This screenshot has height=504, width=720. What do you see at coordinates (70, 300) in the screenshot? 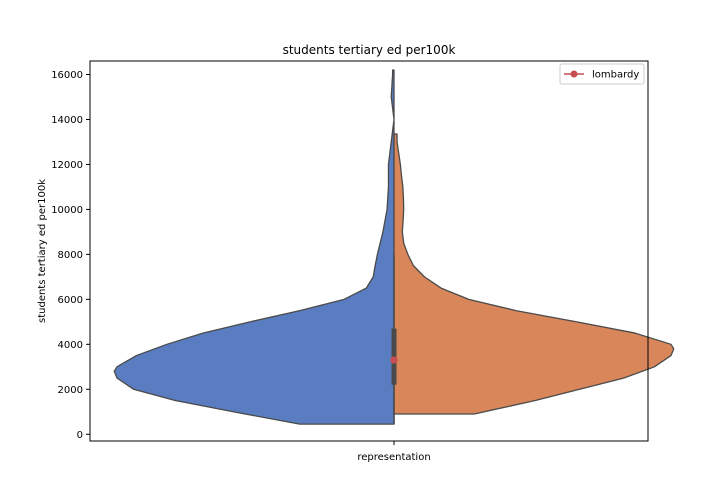
I see `y-tick-label-6000: 6000` at bounding box center [70, 300].